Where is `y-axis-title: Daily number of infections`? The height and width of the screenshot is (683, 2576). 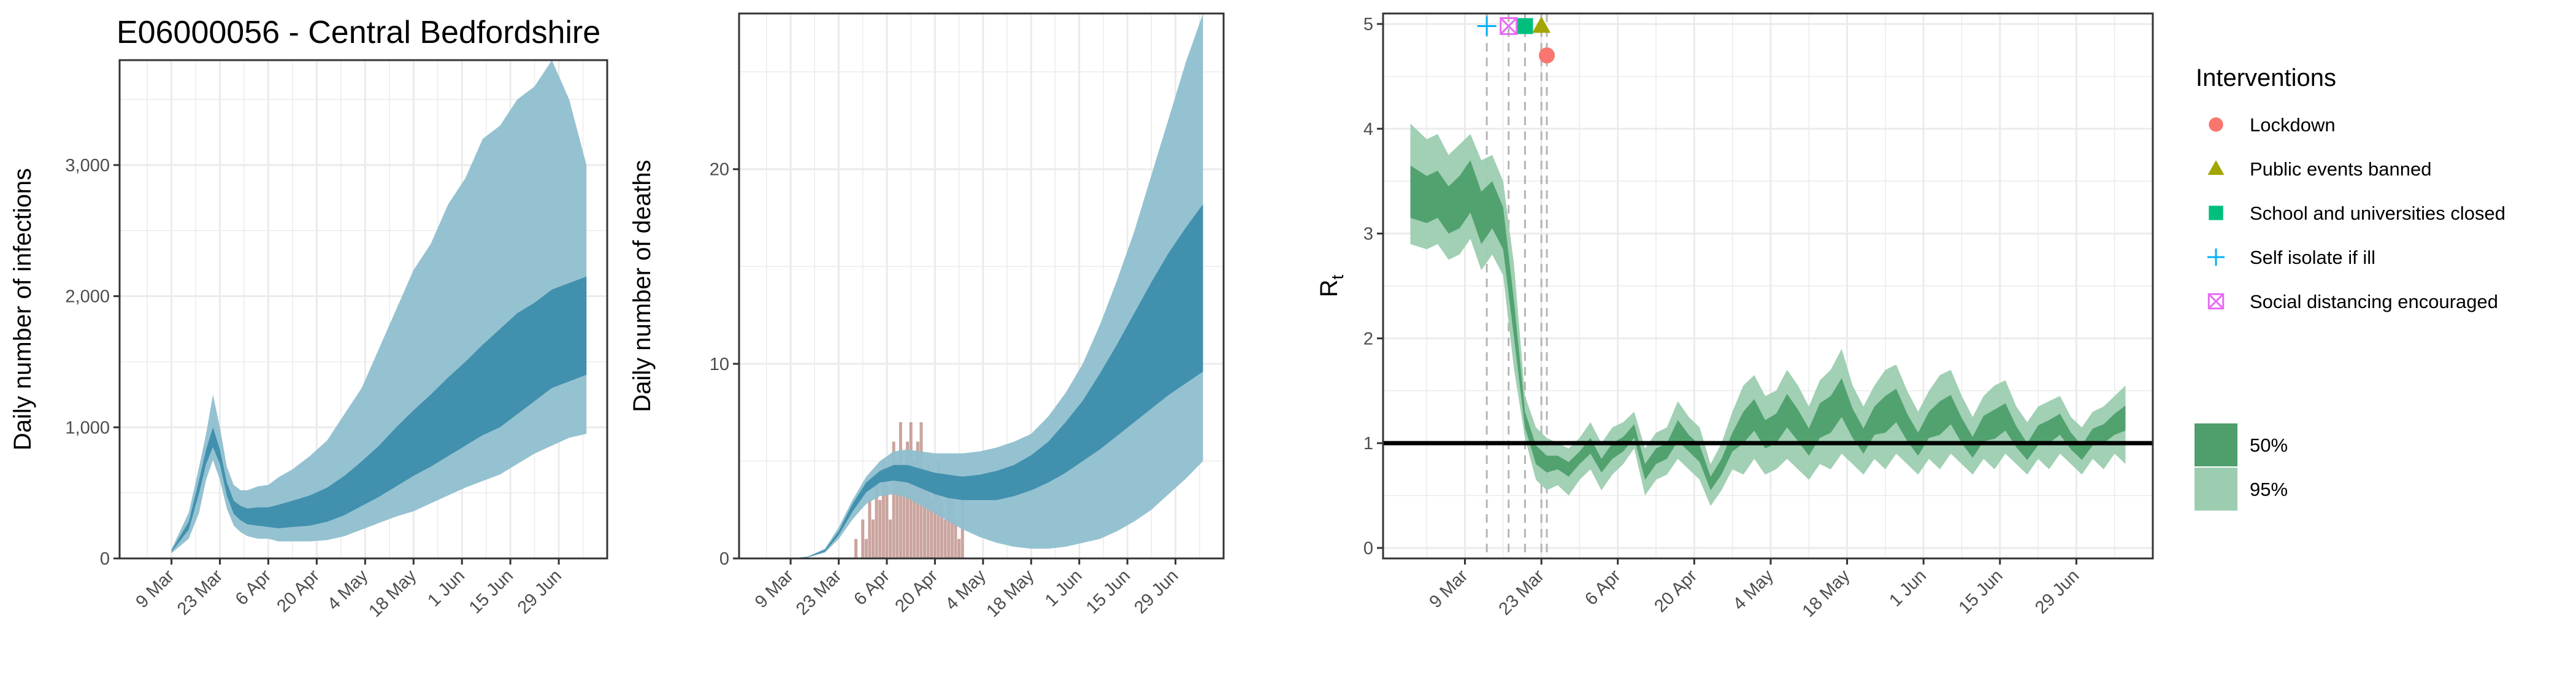 y-axis-title: Daily number of infections is located at coordinates (22, 309).